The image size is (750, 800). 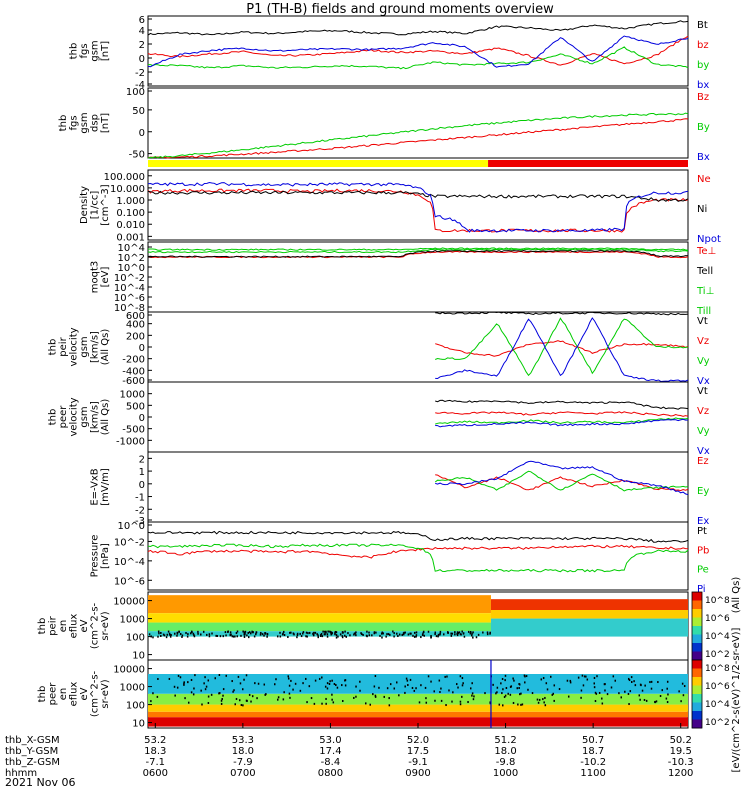 What do you see at coordinates (142, 418) in the screenshot?
I see `y-tick-label: 0` at bounding box center [142, 418].